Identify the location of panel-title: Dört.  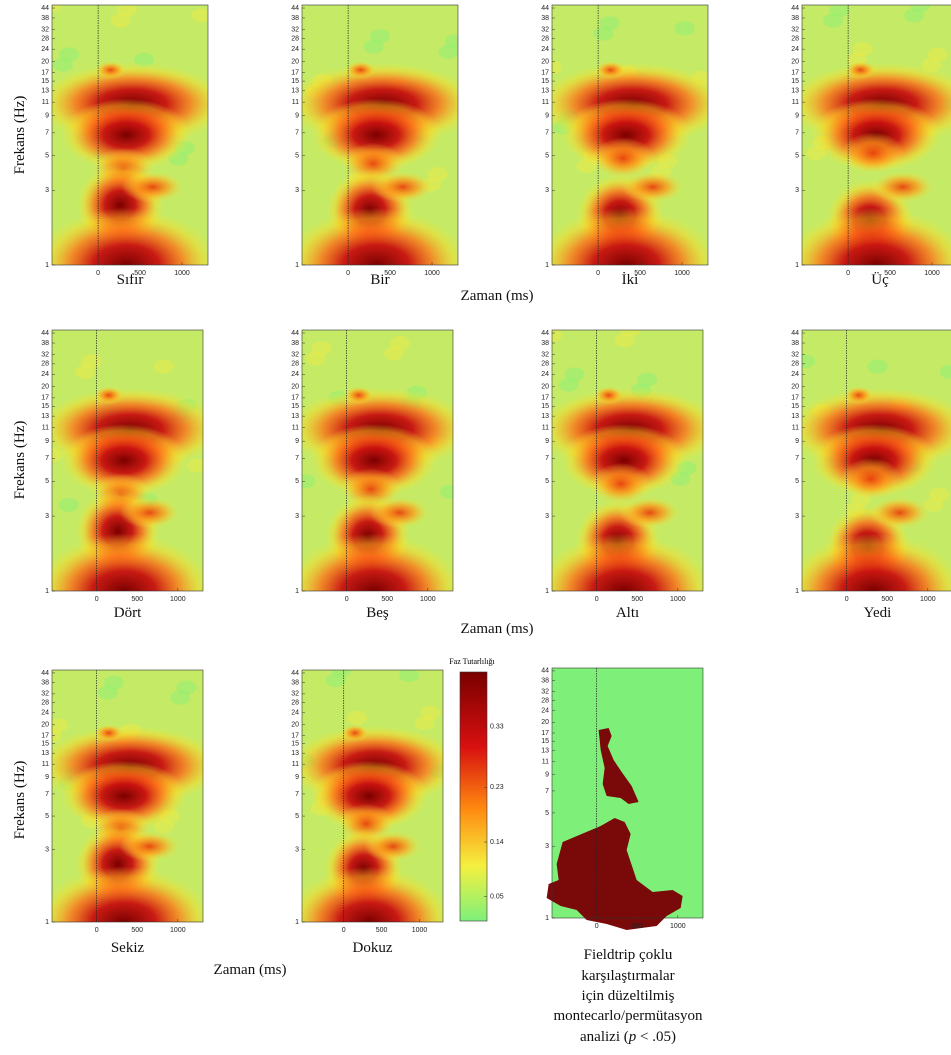
(128, 613).